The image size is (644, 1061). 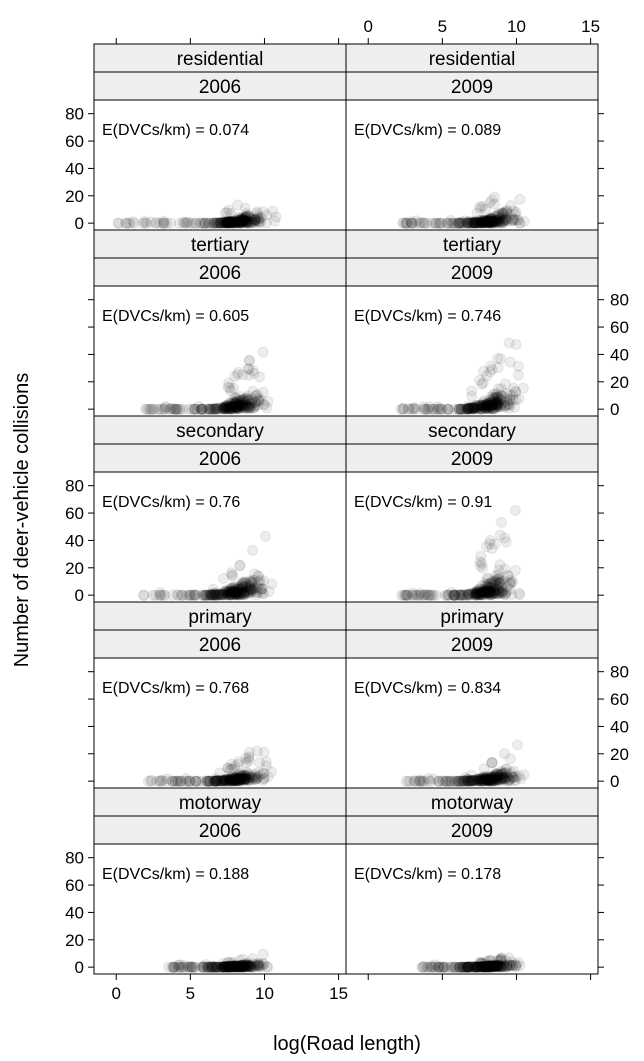 What do you see at coordinates (619, 300) in the screenshot?
I see `y-tick-label: 80` at bounding box center [619, 300].